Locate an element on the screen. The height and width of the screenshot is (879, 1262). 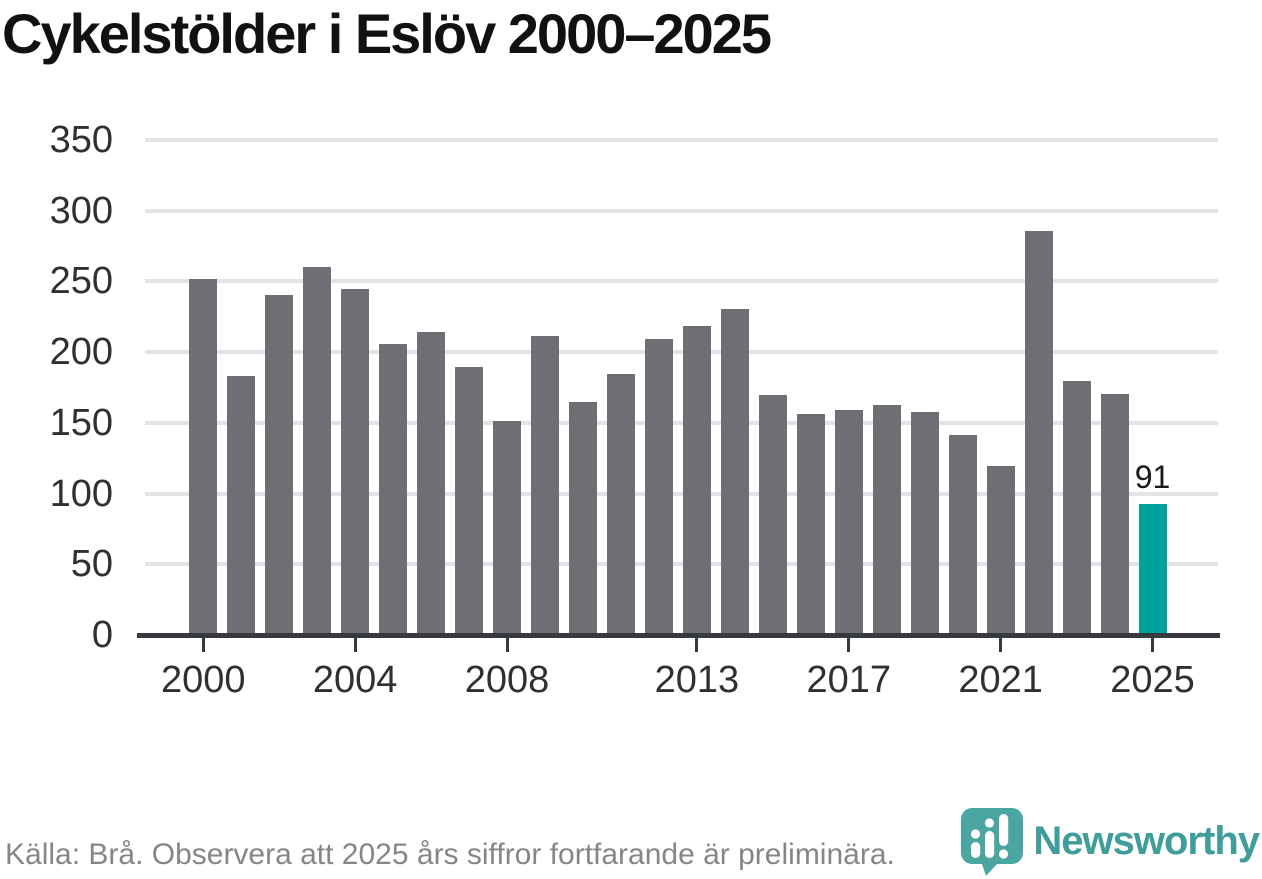
y-tick-label: 250 is located at coordinates (81, 281).